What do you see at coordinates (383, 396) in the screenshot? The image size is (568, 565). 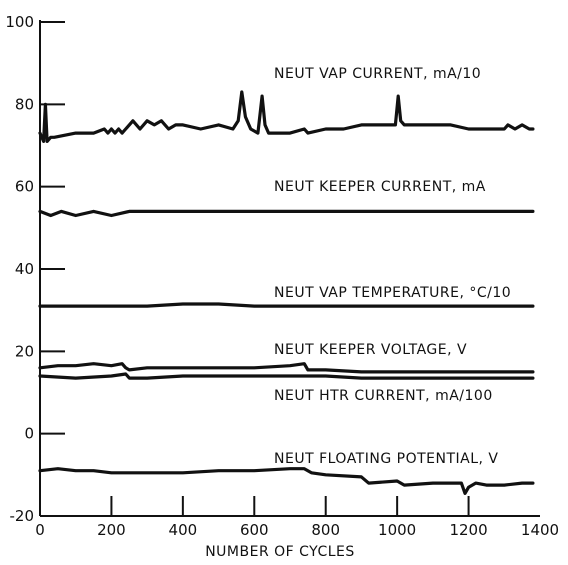 I see `series-label: NEUT HTR CURRENT, mA/100` at bounding box center [383, 396].